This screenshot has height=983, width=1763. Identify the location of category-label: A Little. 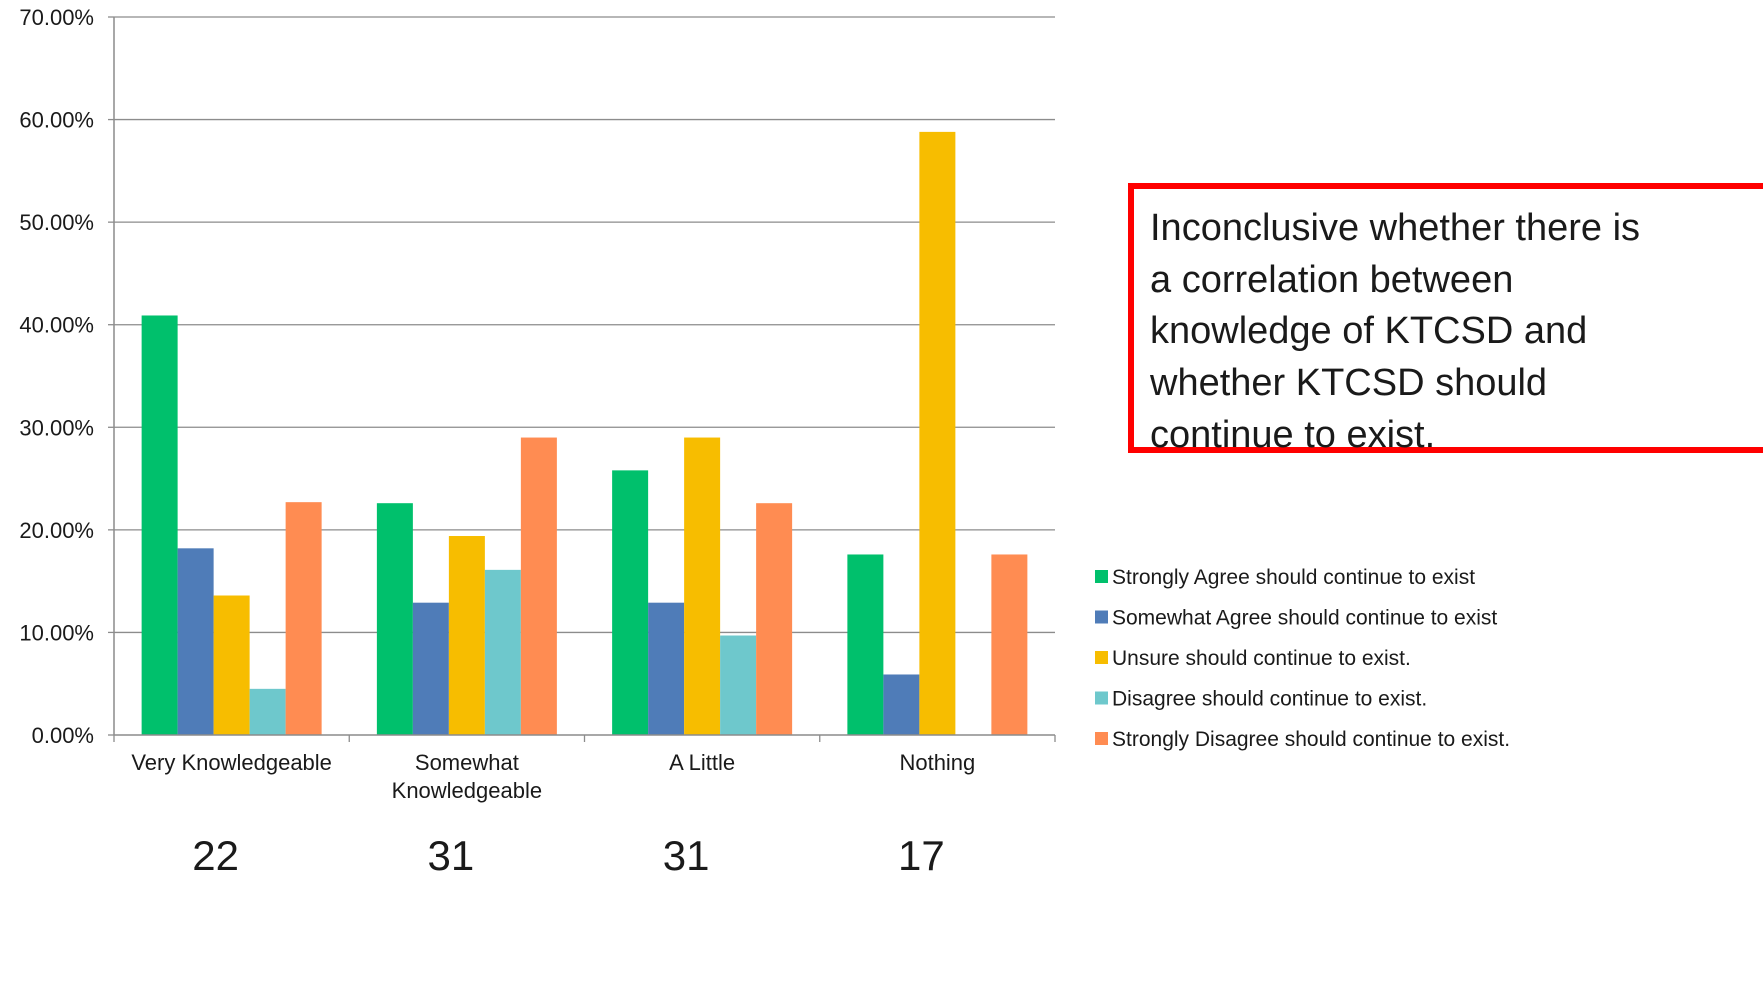
(702, 762).